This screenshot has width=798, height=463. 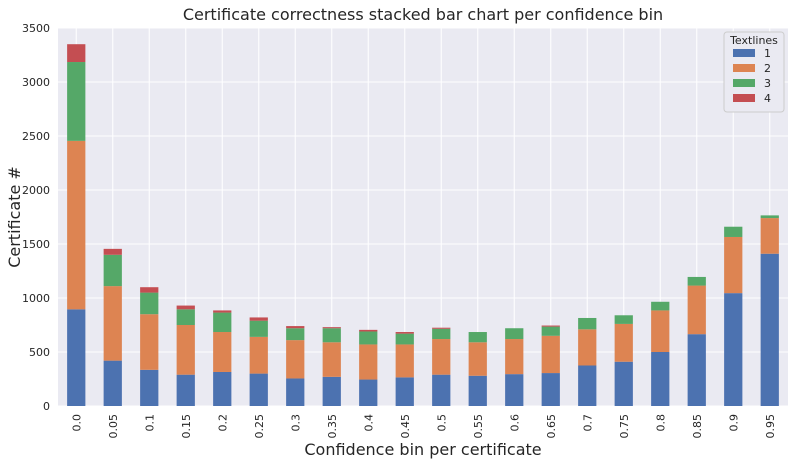 I want to click on bar-segment-series-3-bin-0.7, so click(x=587, y=323).